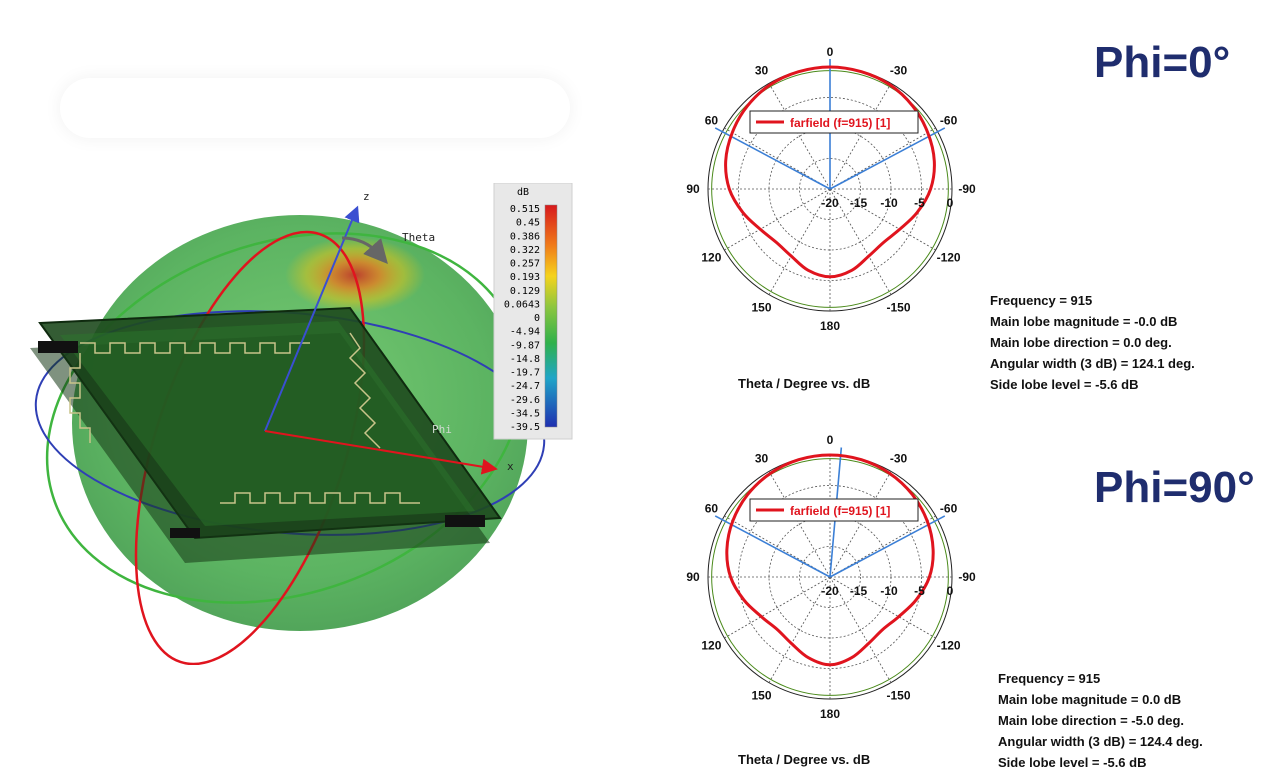 This screenshot has height=773, width=1271. Describe the element at coordinates (693, 577) in the screenshot. I see `phi90-angle-tick-label: 90` at that location.